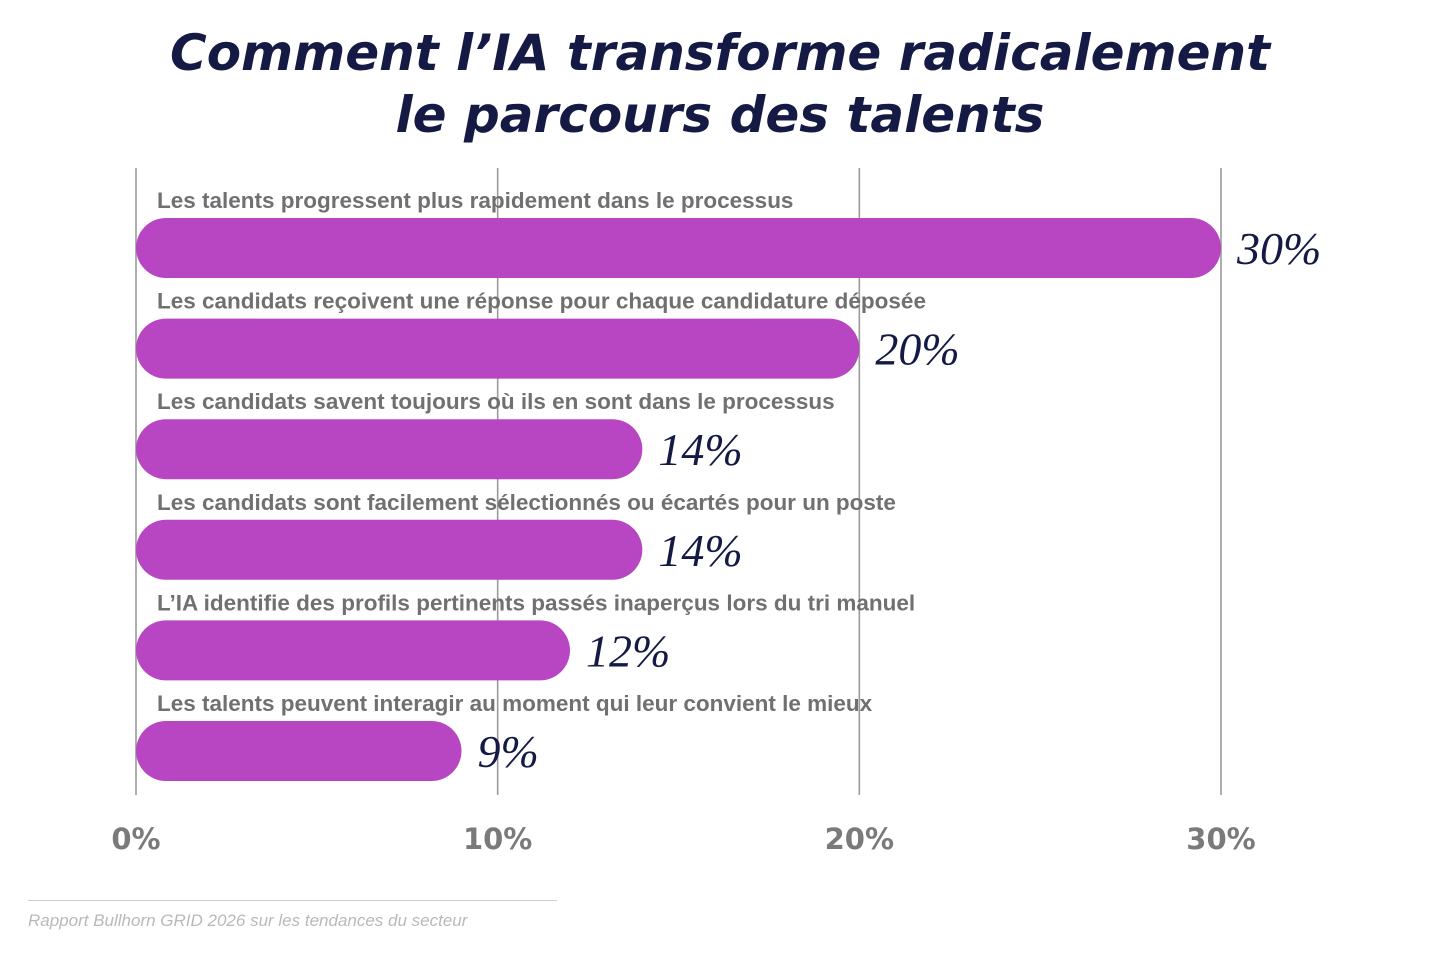 The height and width of the screenshot is (956, 1440). I want to click on x-tick-label-0: 0%, so click(135, 839).